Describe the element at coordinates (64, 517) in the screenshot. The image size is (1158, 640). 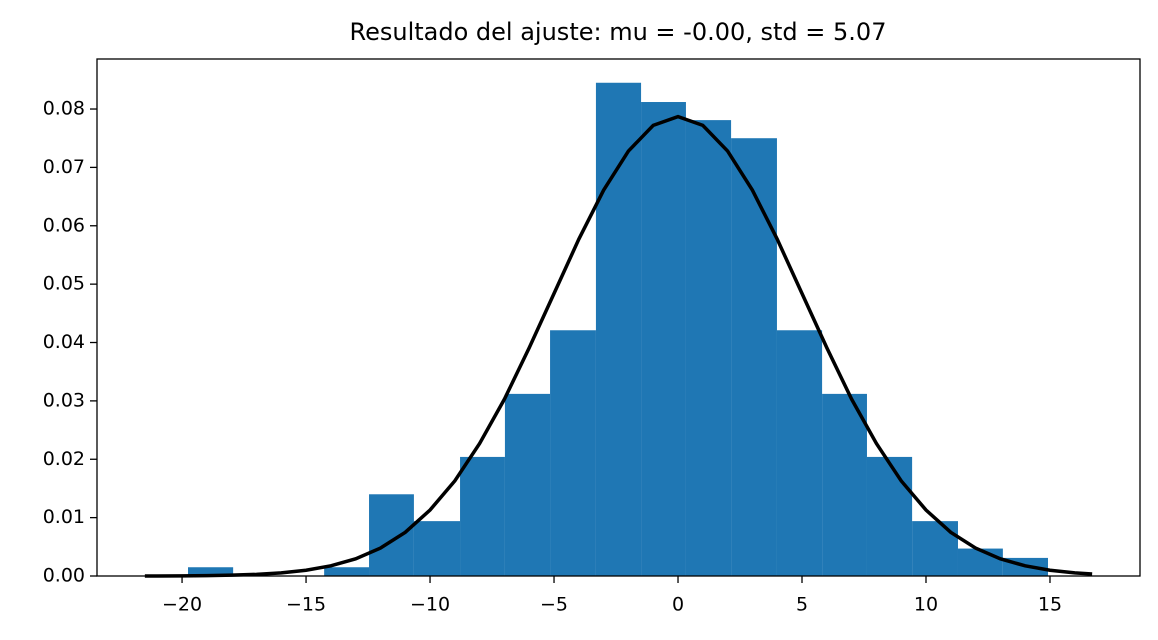
I see `y-tick-label: 0.01` at that location.